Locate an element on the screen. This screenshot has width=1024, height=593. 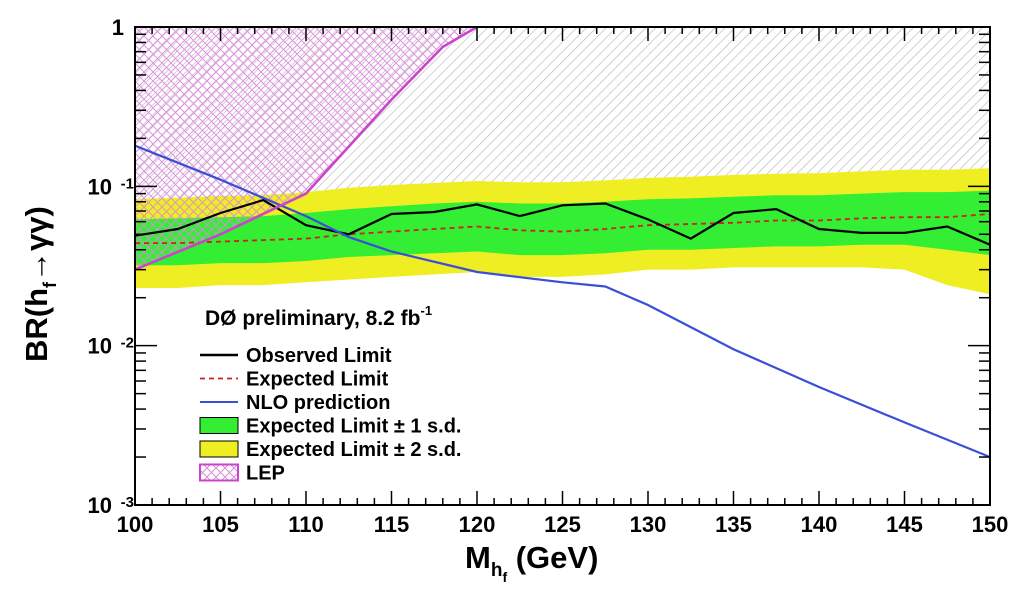
legend-entry-observed: Observed Limit is located at coordinates (296, 356).